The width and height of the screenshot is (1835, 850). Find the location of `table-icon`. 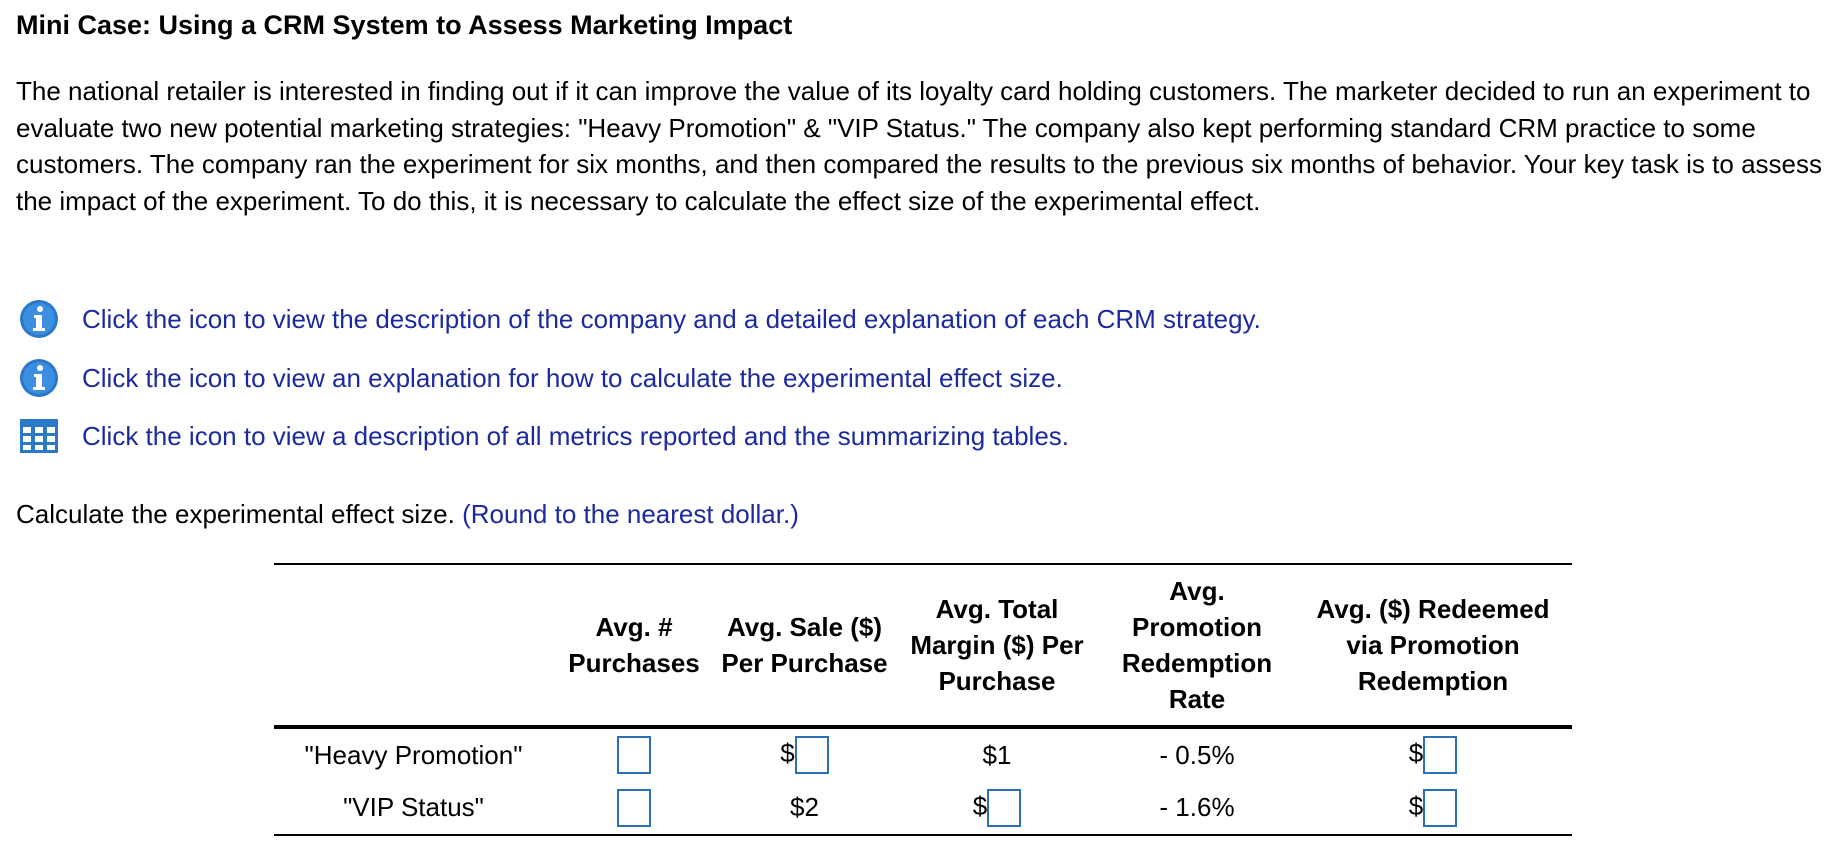

table-icon is located at coordinates (39, 436).